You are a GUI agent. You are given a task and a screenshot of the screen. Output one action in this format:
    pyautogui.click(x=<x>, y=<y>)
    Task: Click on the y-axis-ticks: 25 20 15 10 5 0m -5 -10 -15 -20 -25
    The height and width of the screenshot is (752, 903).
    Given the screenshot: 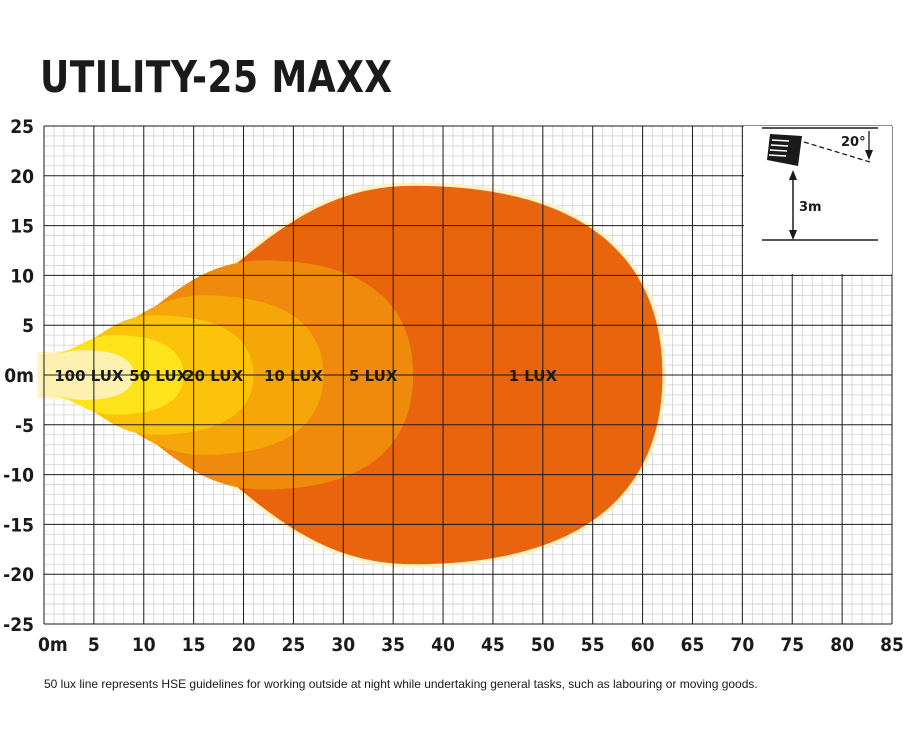 What is the action you would take?
    pyautogui.click(x=18, y=376)
    